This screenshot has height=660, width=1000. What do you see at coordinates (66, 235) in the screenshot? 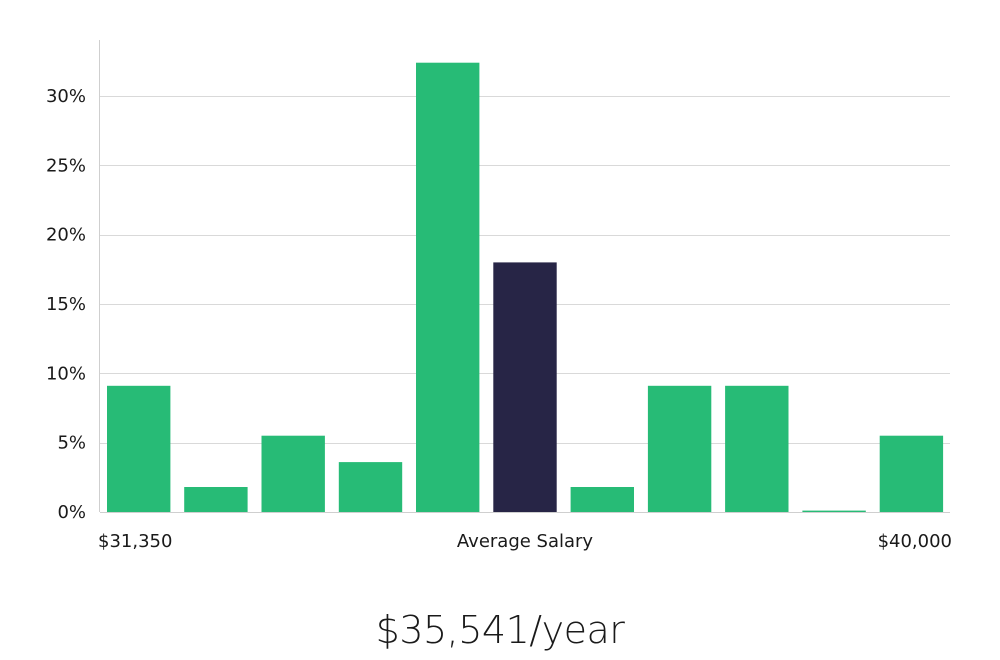
I see `y-tick-label: 20%` at bounding box center [66, 235].